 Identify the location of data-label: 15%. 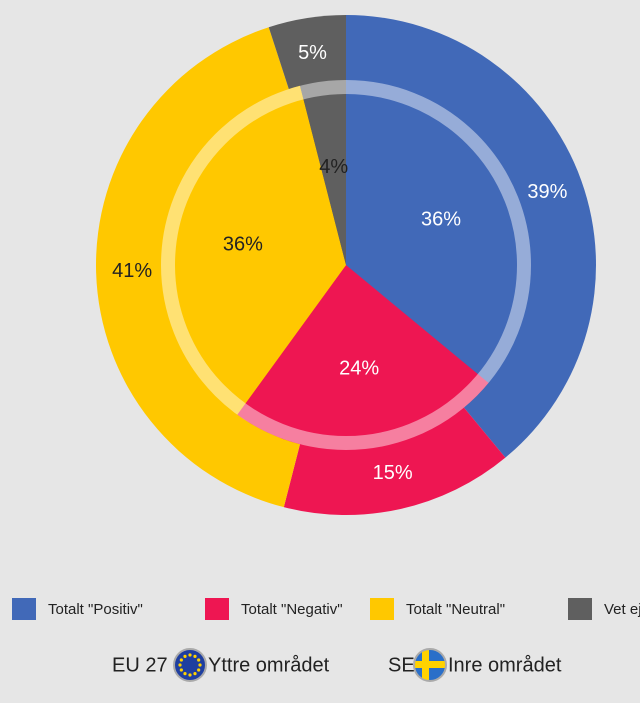
(393, 473).